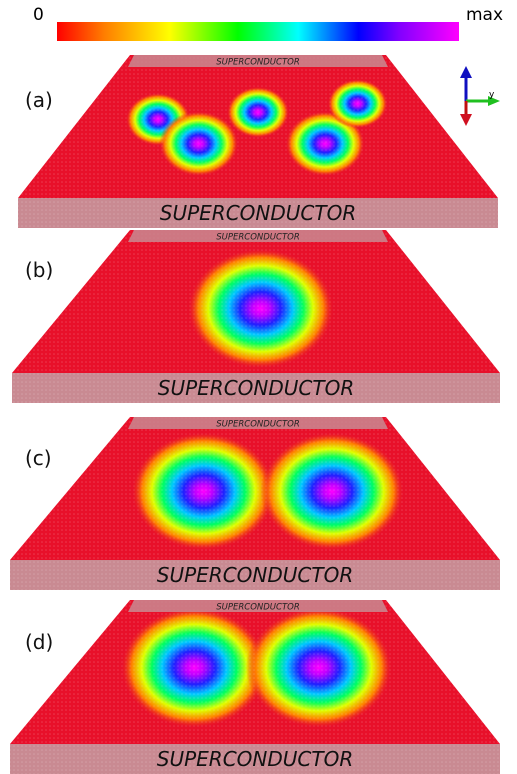  What do you see at coordinates (39, 642) in the screenshot?
I see `panel-d-label: (d)` at bounding box center [39, 642].